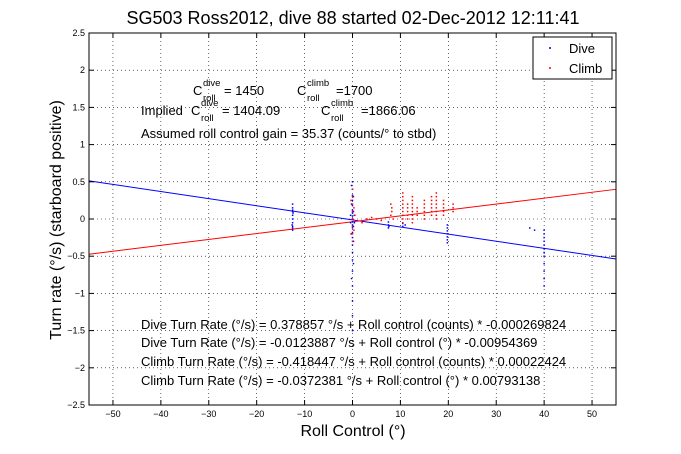 The height and width of the screenshot is (454, 681). What do you see at coordinates (301, 90) in the screenshot?
I see `c-roll-climb-symbol: C` at bounding box center [301, 90].